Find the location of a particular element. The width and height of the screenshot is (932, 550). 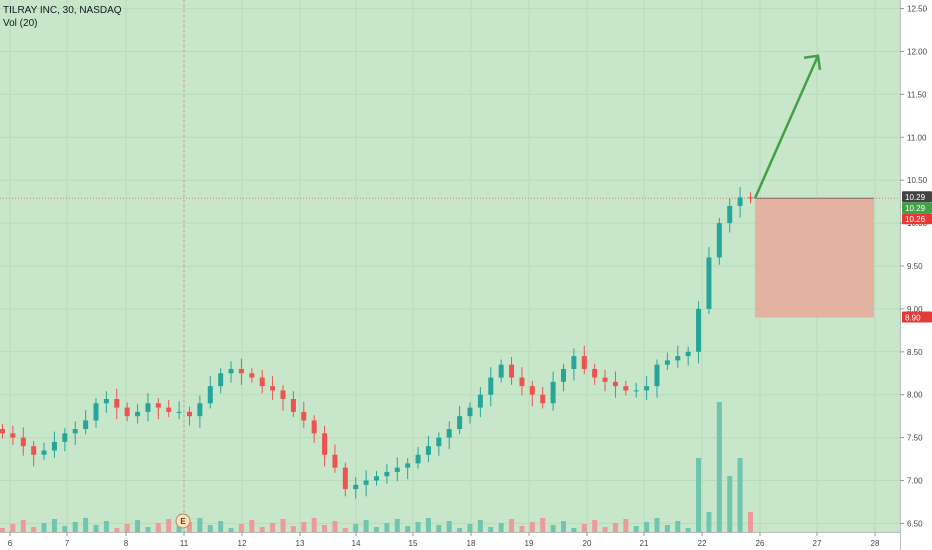

volume-legend: Vol (20) is located at coordinates (20, 23).